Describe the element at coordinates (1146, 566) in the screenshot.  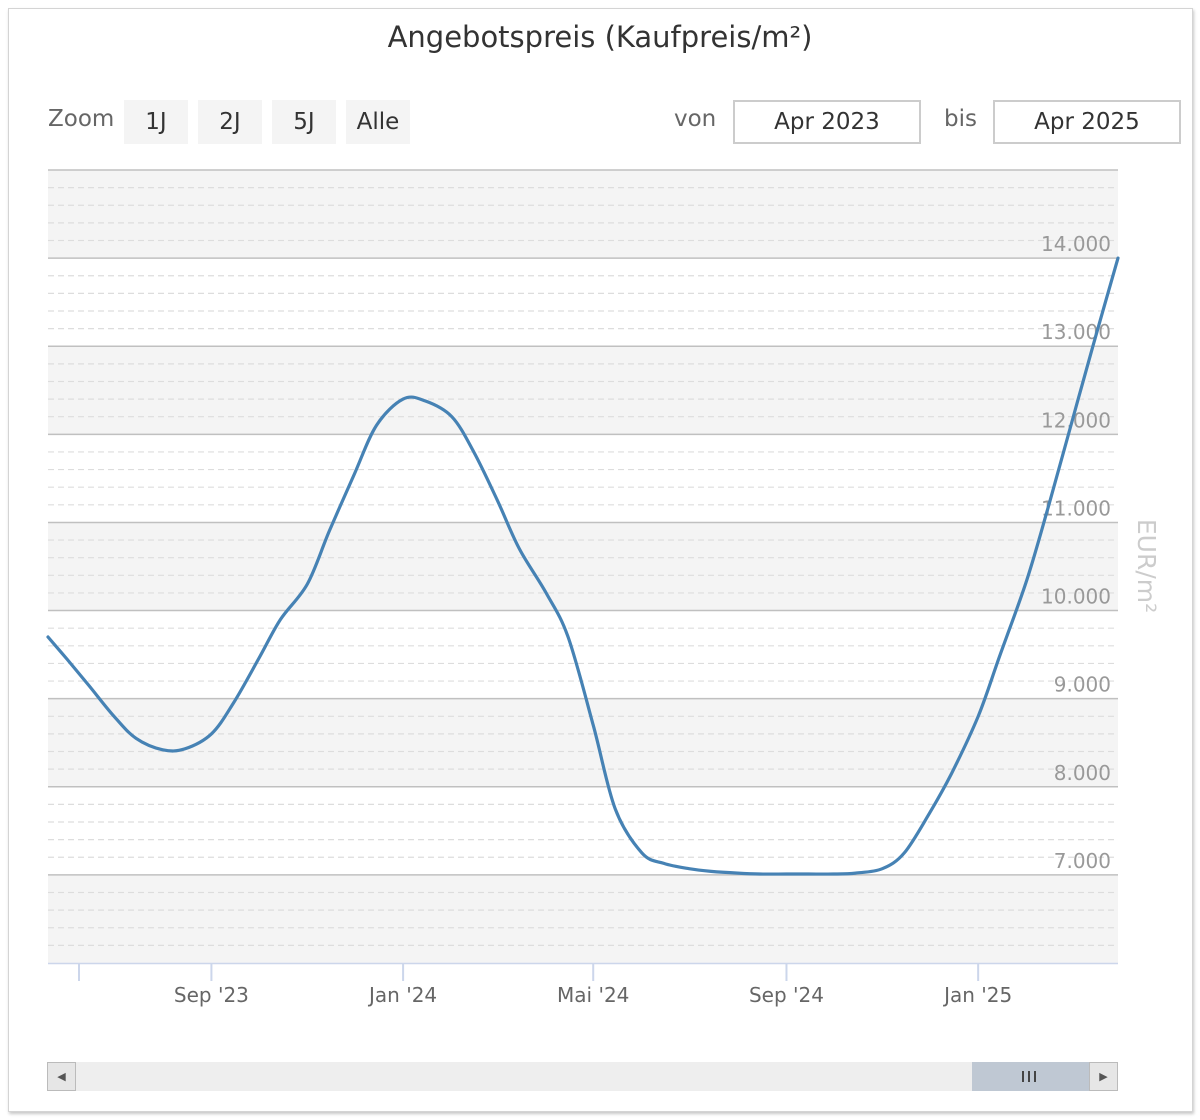
I see `y-axis-title: EUR/m²` at that location.